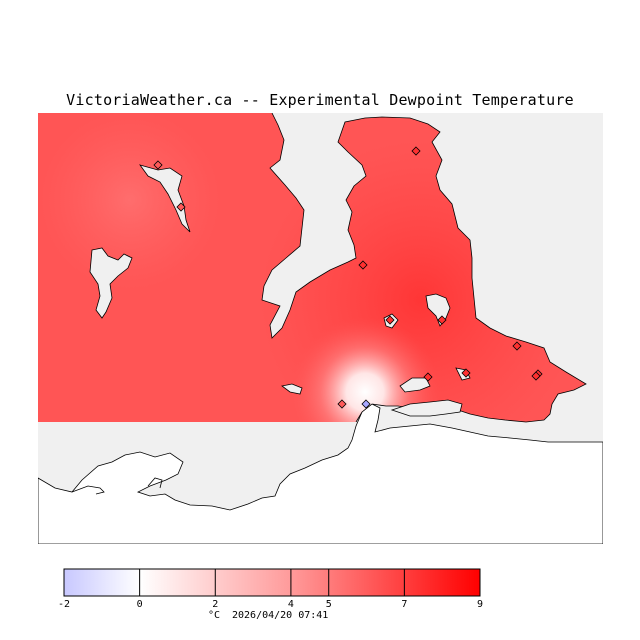  What do you see at coordinates (415, 385) in the screenshot?
I see `harbour-inlet` at bounding box center [415, 385].